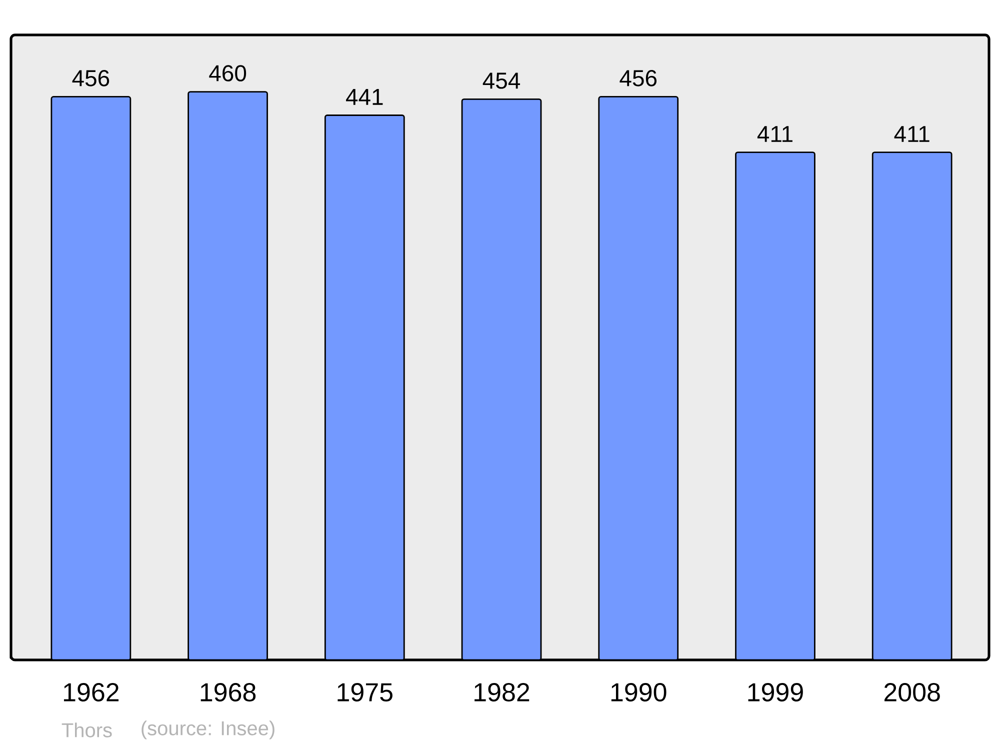 This screenshot has width=1000, height=747. Describe the element at coordinates (364, 97) in the screenshot. I see `data-label: 441` at that location.